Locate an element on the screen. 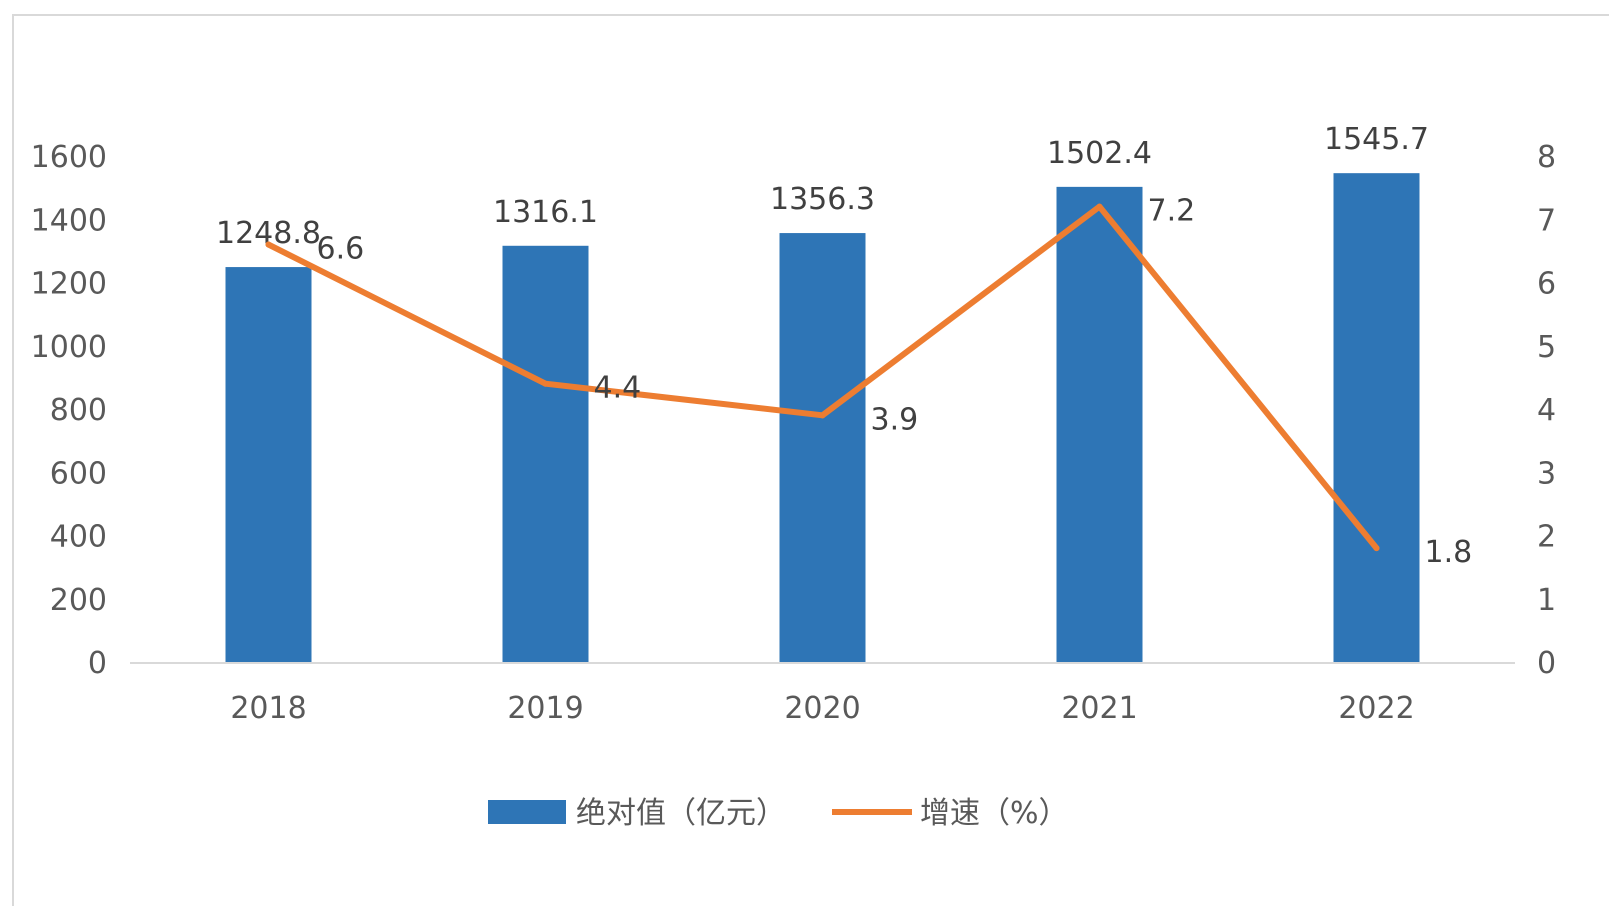 The height and width of the screenshot is (906, 1609). line-data-label: 7.2 is located at coordinates (1172, 211).